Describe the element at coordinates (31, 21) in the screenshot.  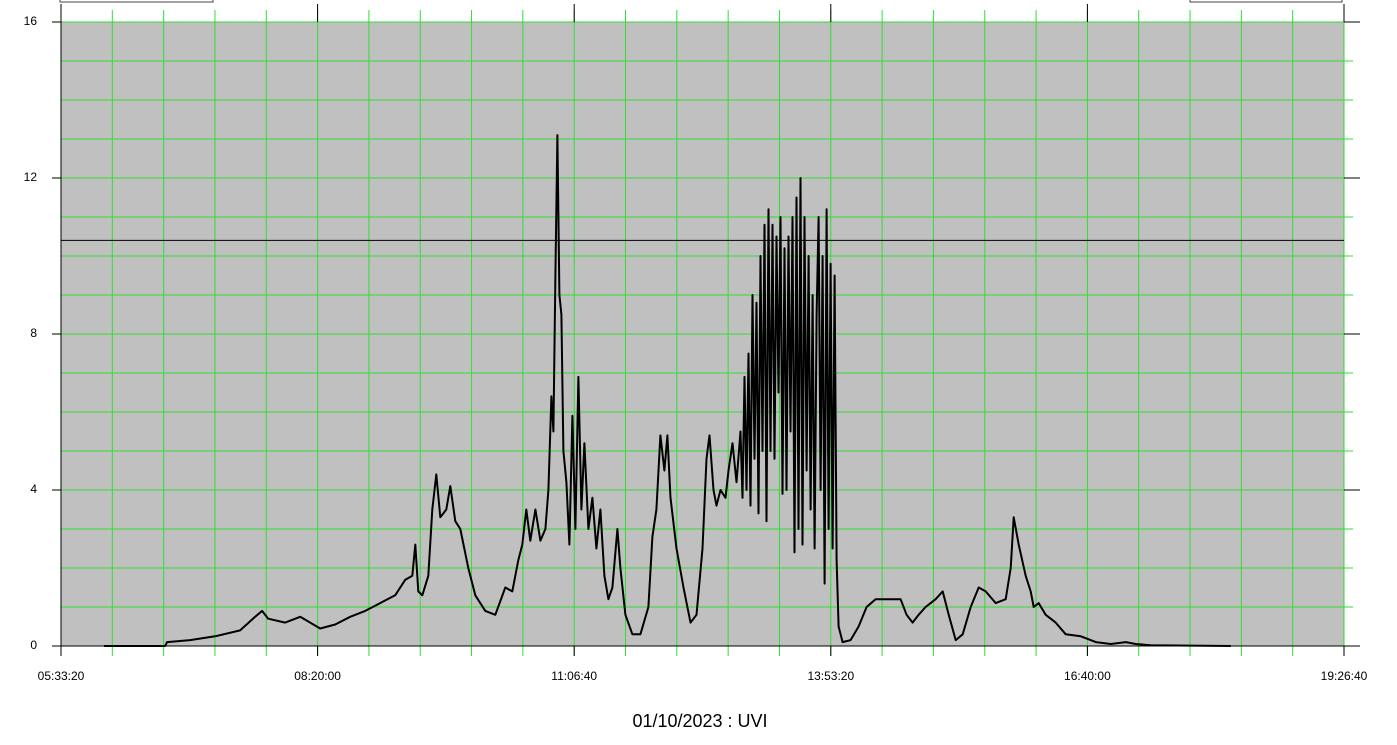
I see `y-tick-label: 16` at that location.